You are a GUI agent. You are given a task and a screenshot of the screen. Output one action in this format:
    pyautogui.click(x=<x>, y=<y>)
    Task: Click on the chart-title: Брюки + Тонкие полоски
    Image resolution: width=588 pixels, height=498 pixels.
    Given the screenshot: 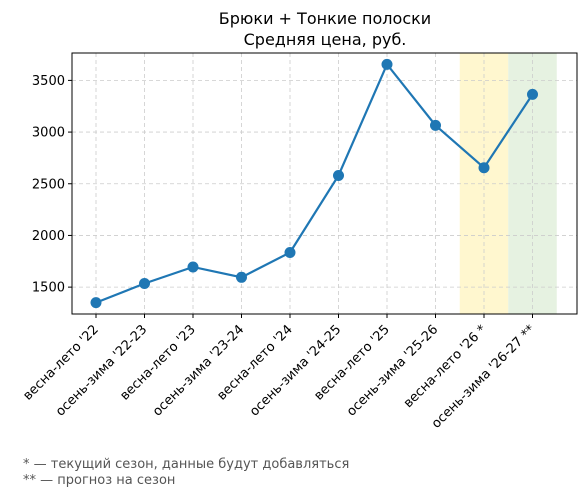 What is the action you would take?
    pyautogui.click(x=325, y=18)
    